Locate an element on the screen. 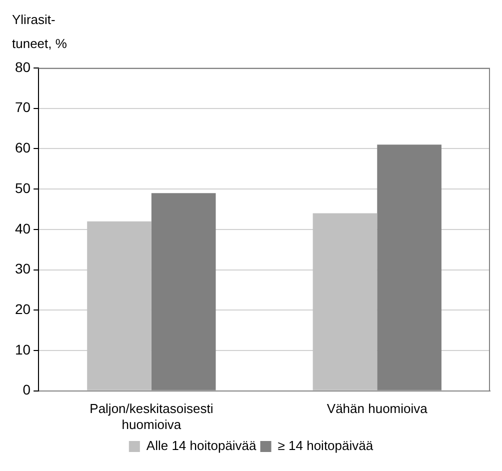  x-tick-label: Paljon/keskitasoisesti huomioiva is located at coordinates (152, 416).